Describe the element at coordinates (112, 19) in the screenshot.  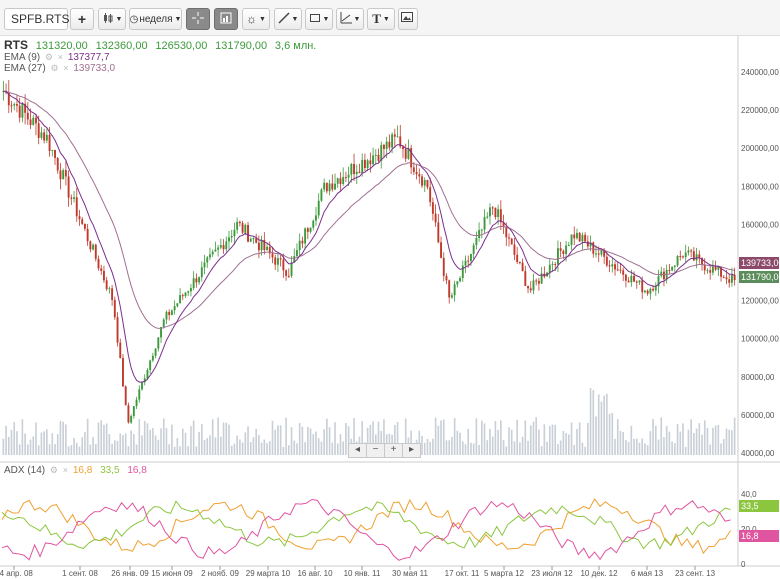
I see `chart-type-button: ▼` at that location.